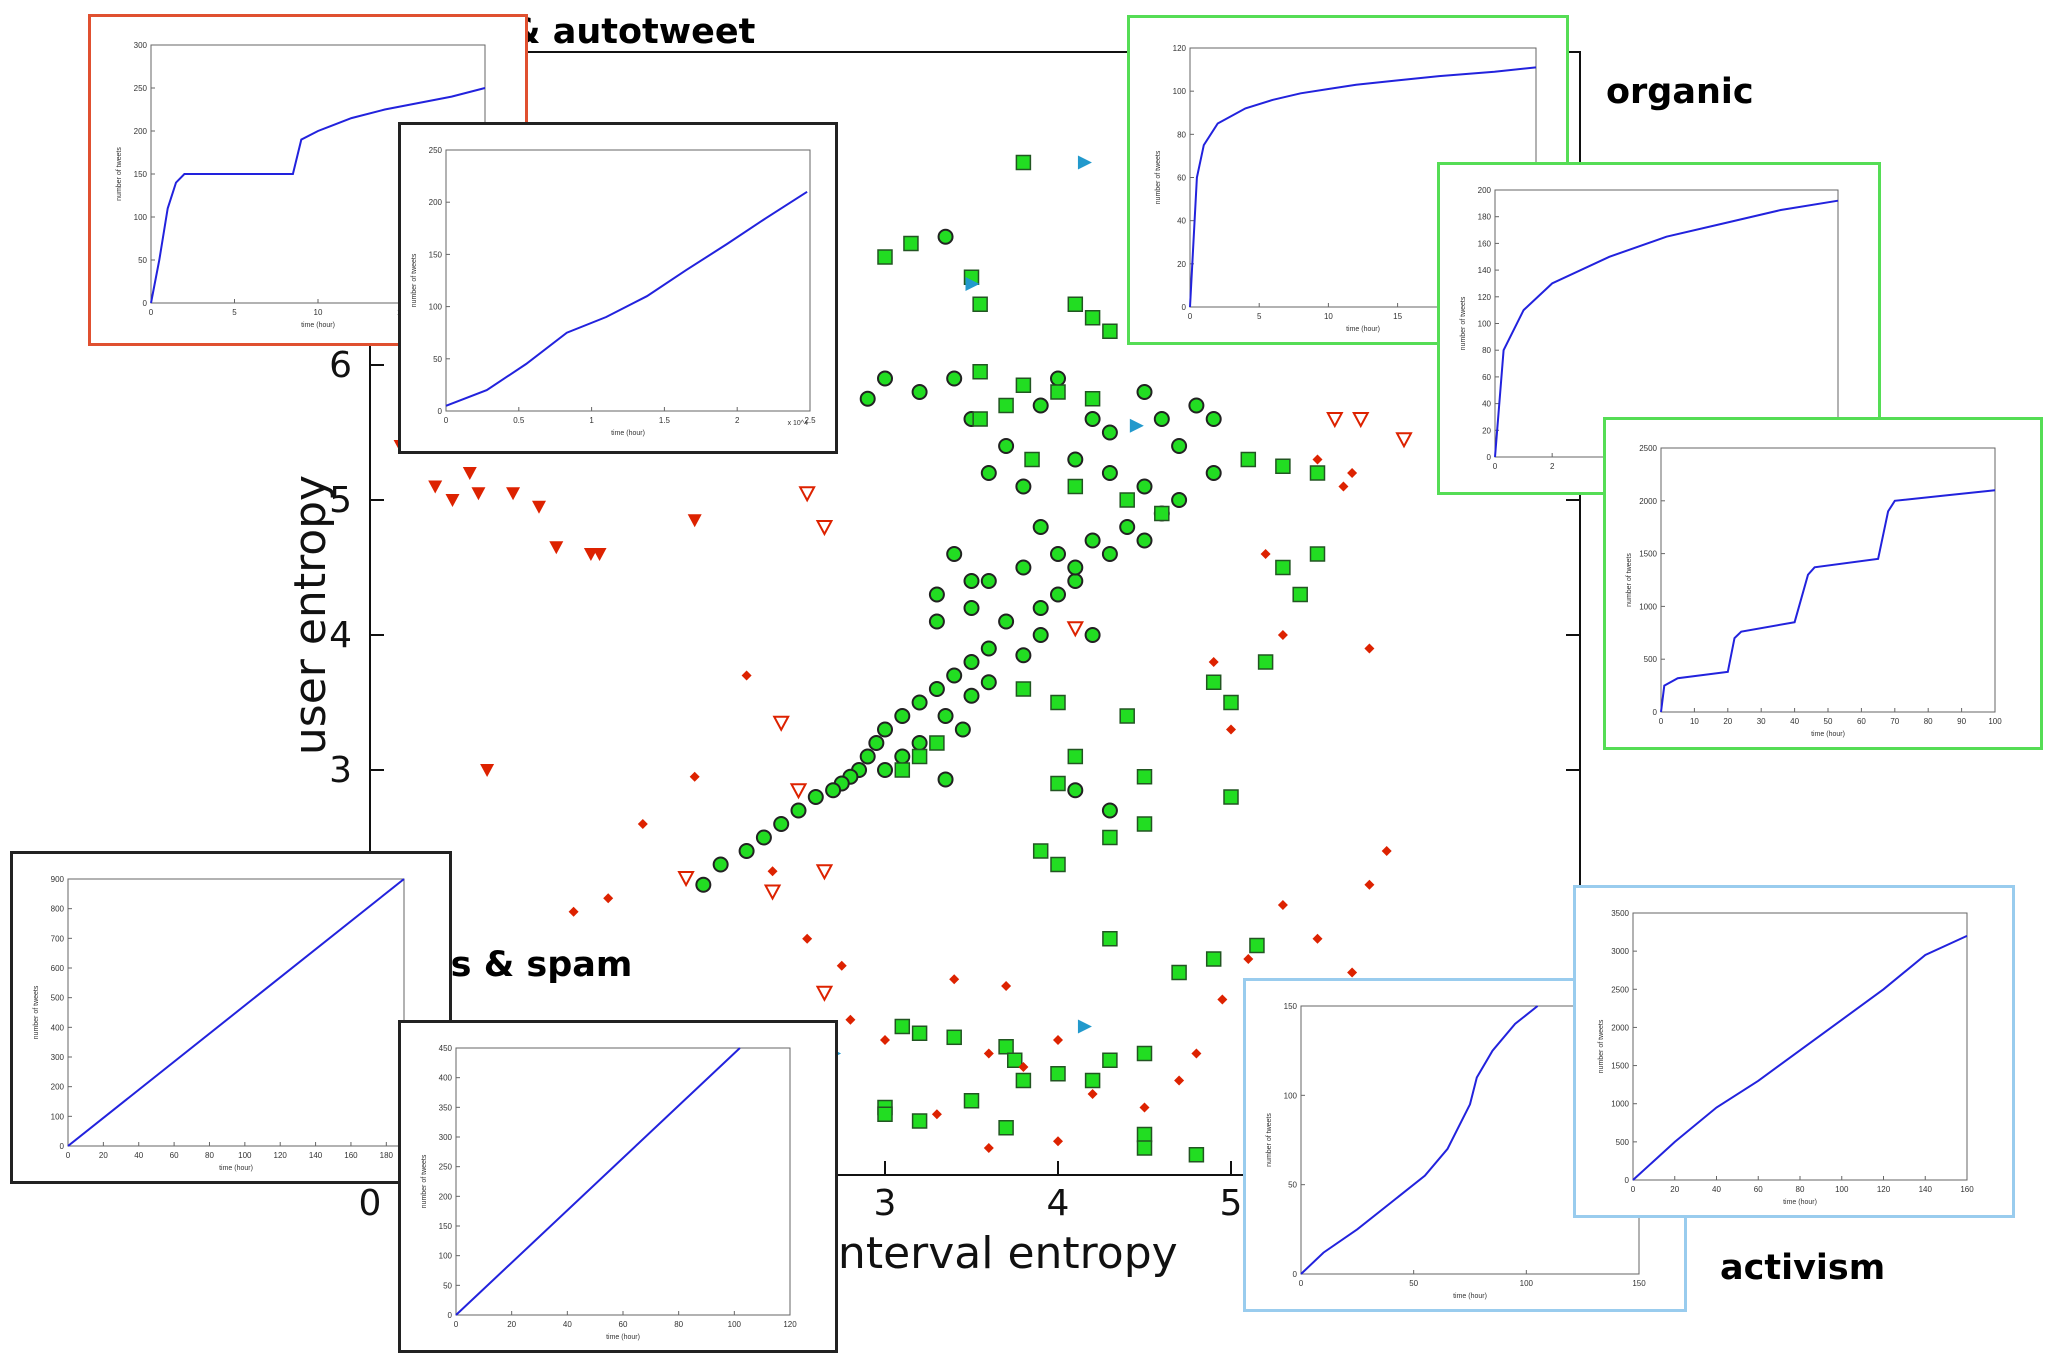  I want to click on inset-y-tick-label: 350, so click(446, 1107).